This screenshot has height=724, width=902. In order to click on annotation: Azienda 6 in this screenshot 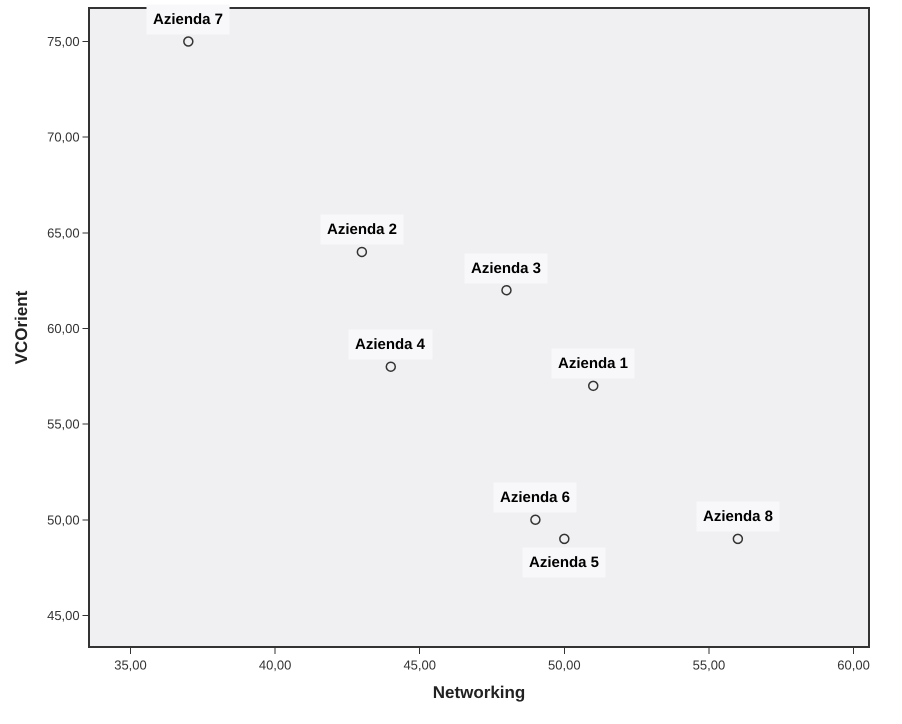, I will do `click(535, 497)`.